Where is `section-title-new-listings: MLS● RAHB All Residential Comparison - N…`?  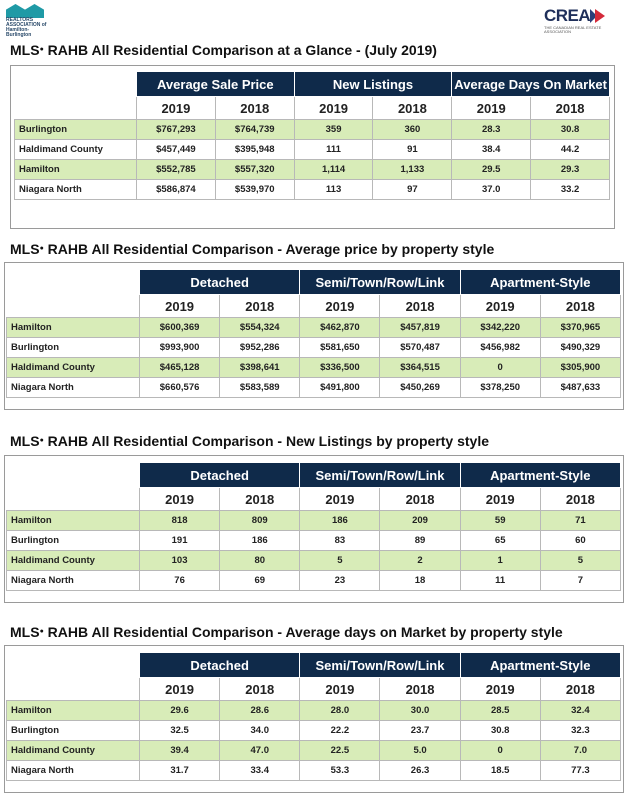
section-title-new-listings: MLS● RAHB All Residential Comparison - N… is located at coordinates (249, 441).